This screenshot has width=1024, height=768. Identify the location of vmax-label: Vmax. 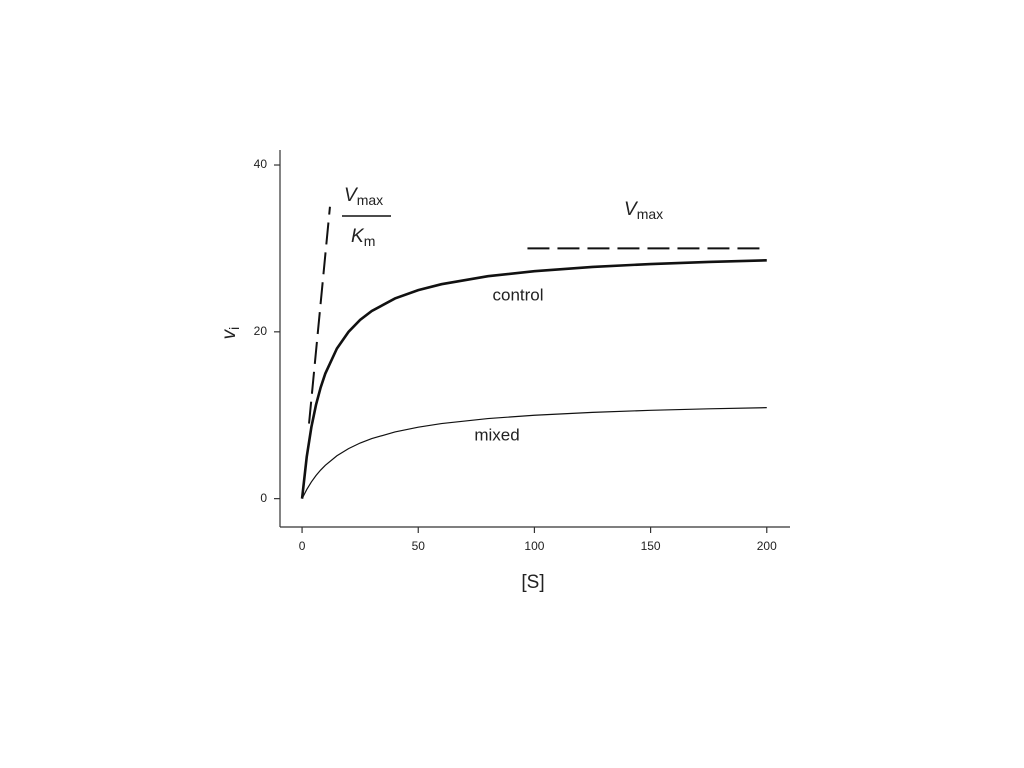
(643, 210).